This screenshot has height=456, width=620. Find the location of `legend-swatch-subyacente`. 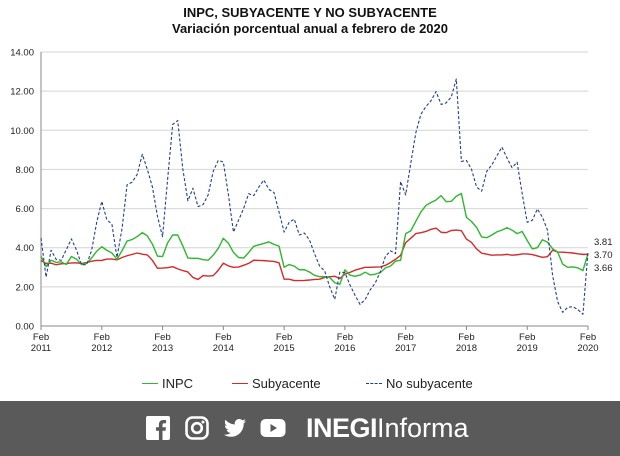

legend-swatch-subyacente is located at coordinates (240, 383).